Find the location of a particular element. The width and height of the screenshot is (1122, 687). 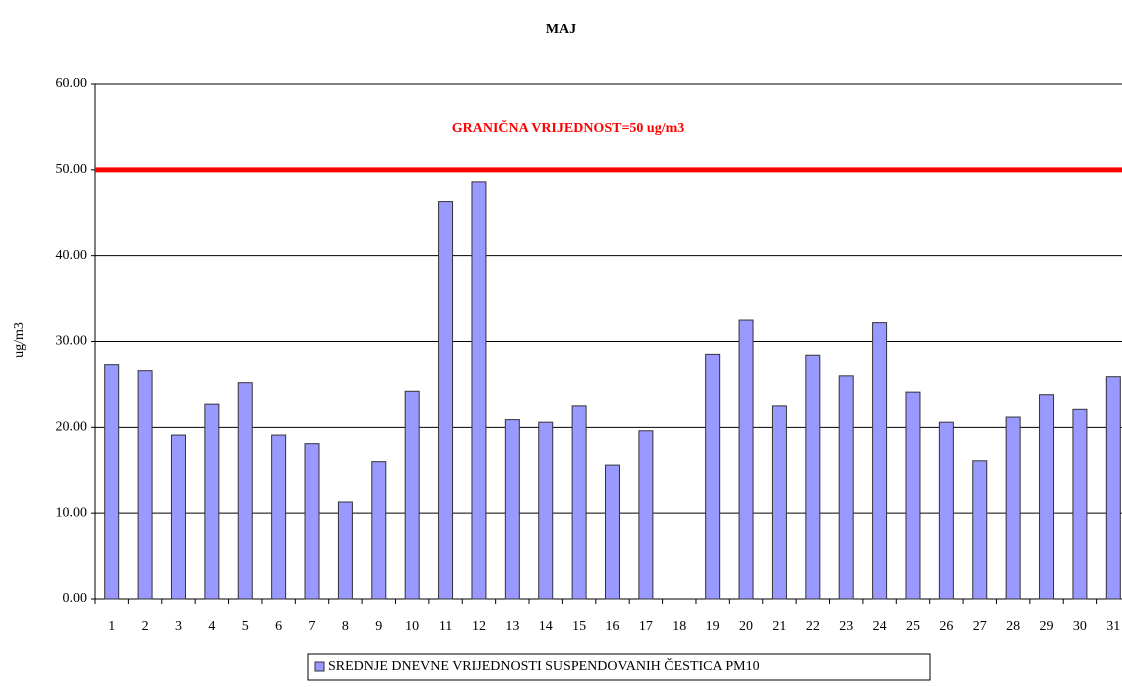

x-tick-label: 26 is located at coordinates (946, 626).